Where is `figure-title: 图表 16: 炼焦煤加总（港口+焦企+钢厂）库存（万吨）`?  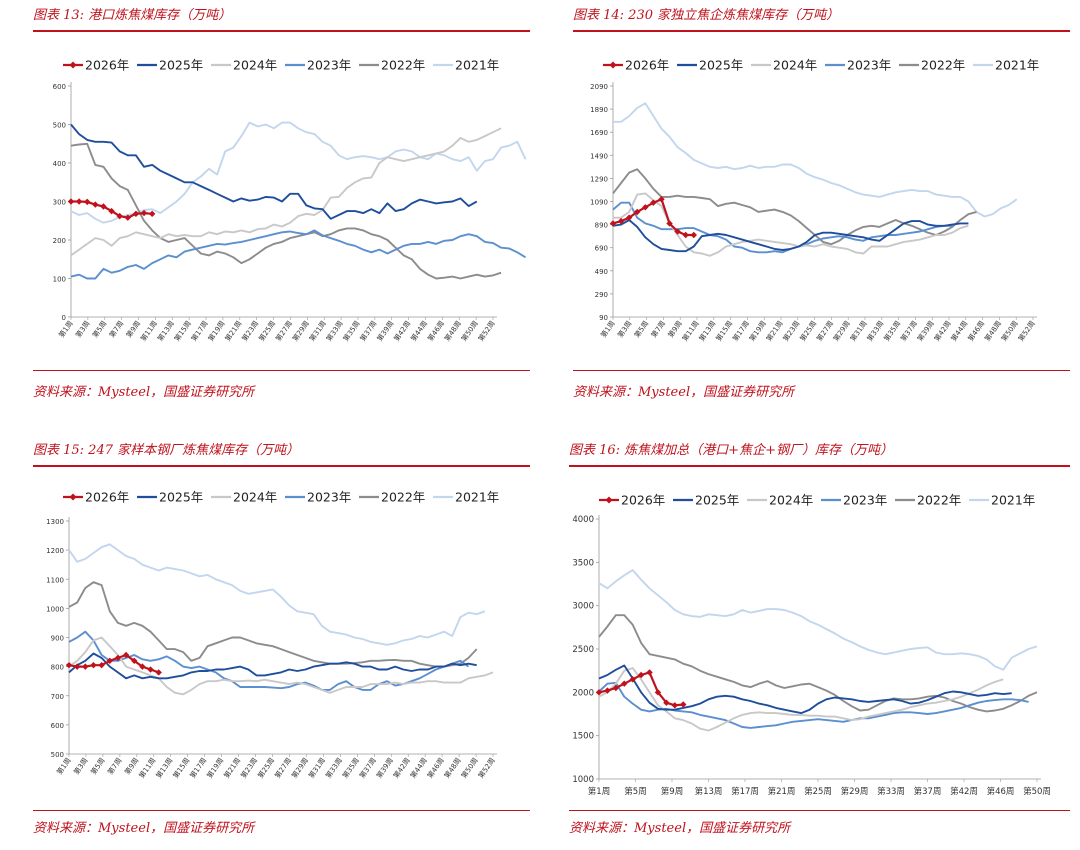 figure-title: 图表 16: 炼焦煤加总（港口+焦企+钢厂）库存（万吨） is located at coordinates (731, 450).